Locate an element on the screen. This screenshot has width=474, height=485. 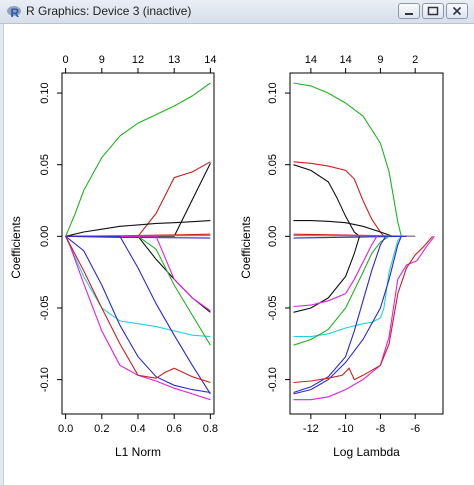
maximize-icon is located at coordinates (433, 11).